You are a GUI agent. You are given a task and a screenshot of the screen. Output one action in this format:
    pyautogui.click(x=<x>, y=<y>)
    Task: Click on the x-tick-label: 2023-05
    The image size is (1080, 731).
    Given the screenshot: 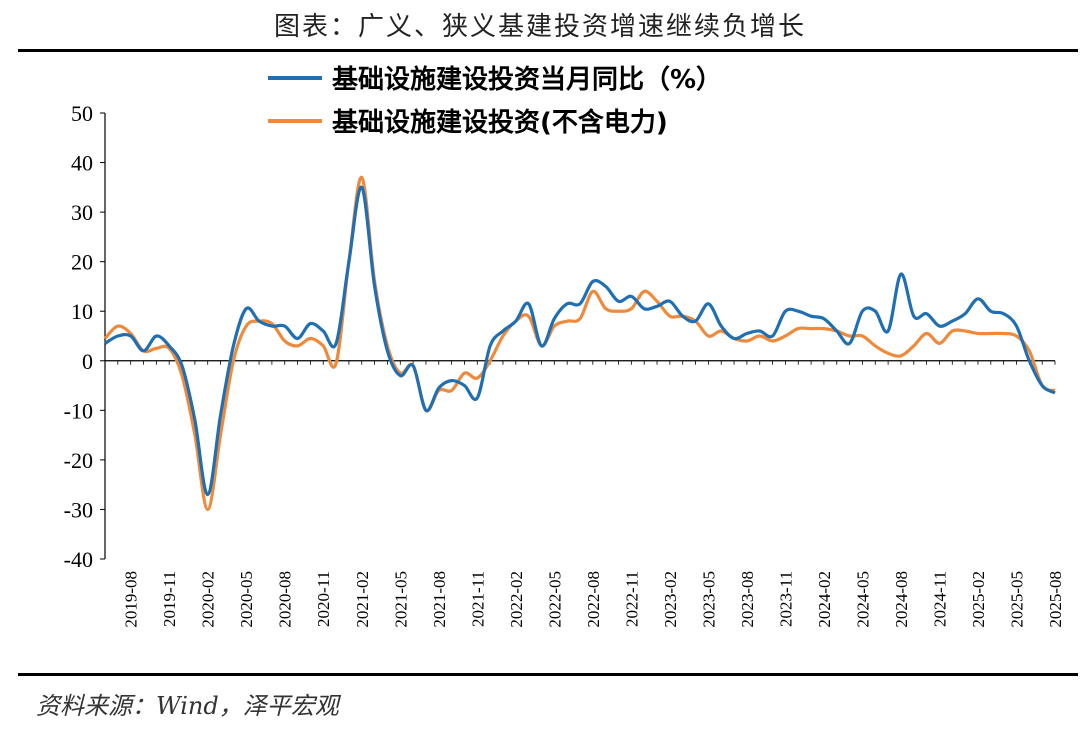 What is the action you would take?
    pyautogui.click(x=708, y=599)
    